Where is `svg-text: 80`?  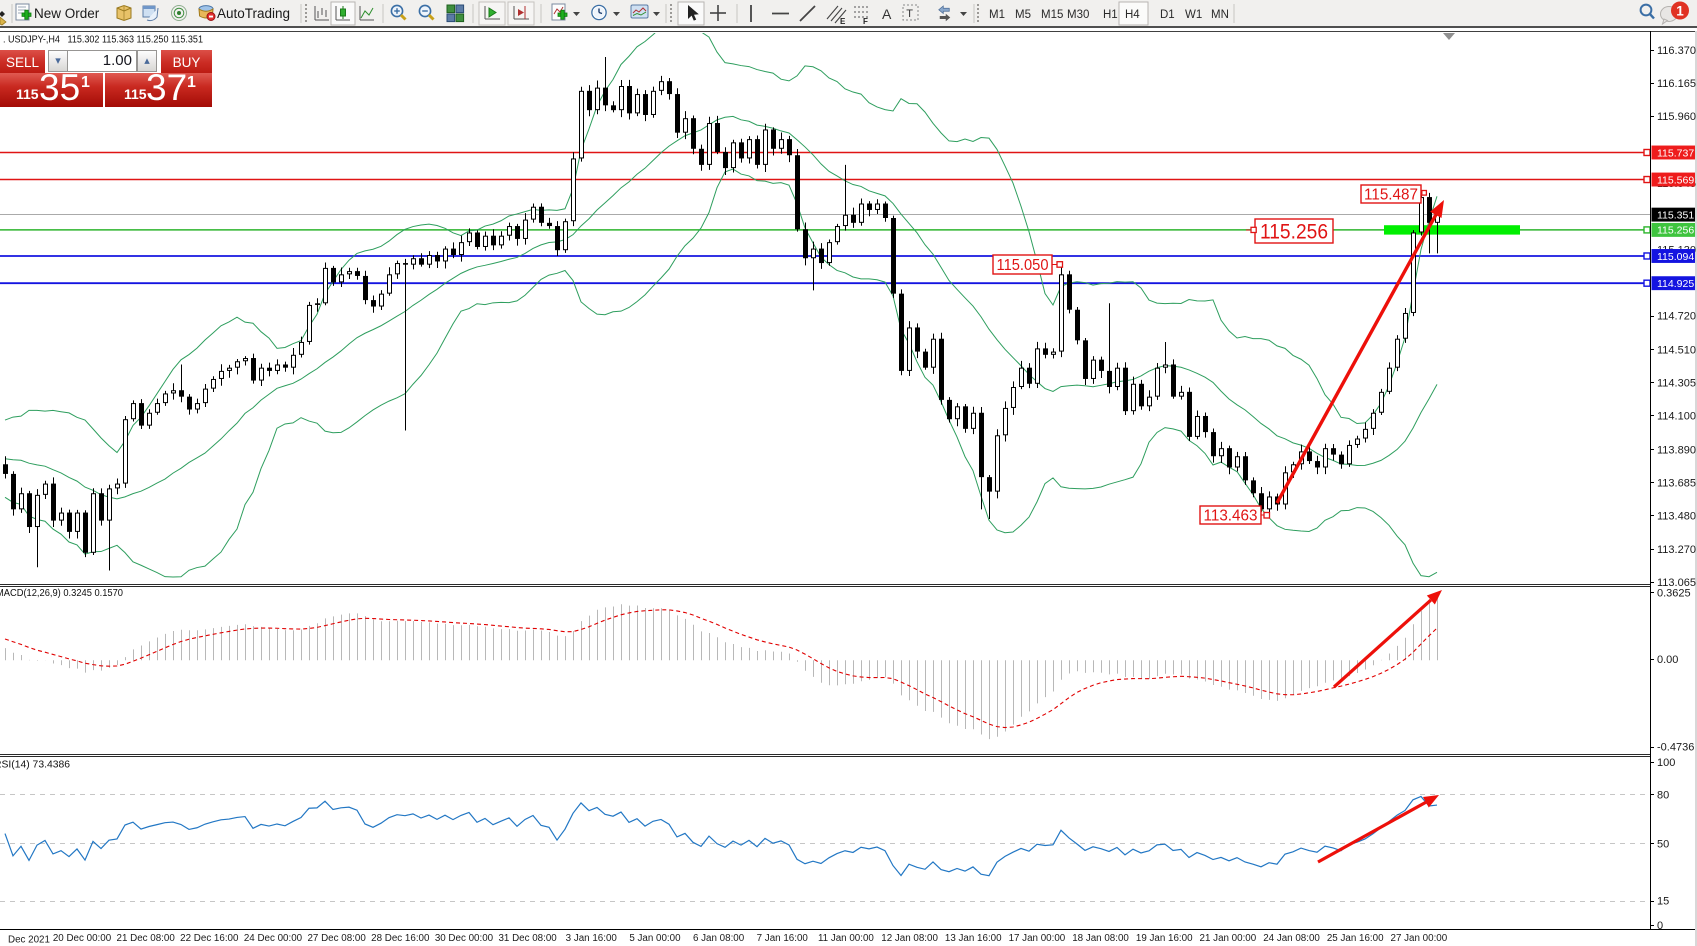
svg-text: 80 is located at coordinates (1663, 795).